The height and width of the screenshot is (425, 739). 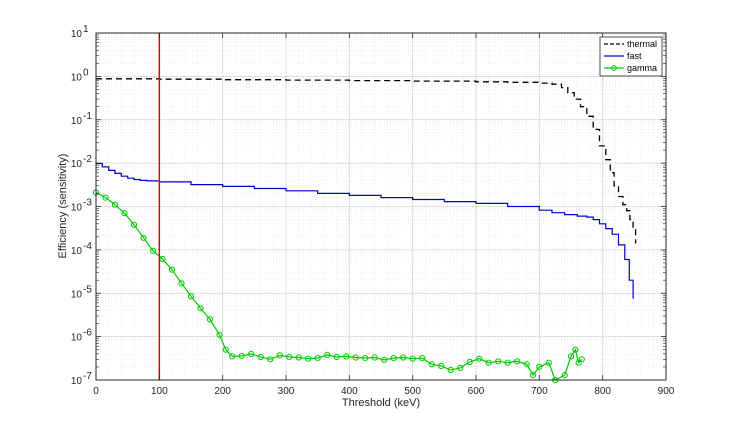 What do you see at coordinates (87, 159) in the screenshot?
I see `y-tick-exponent: -2` at bounding box center [87, 159].